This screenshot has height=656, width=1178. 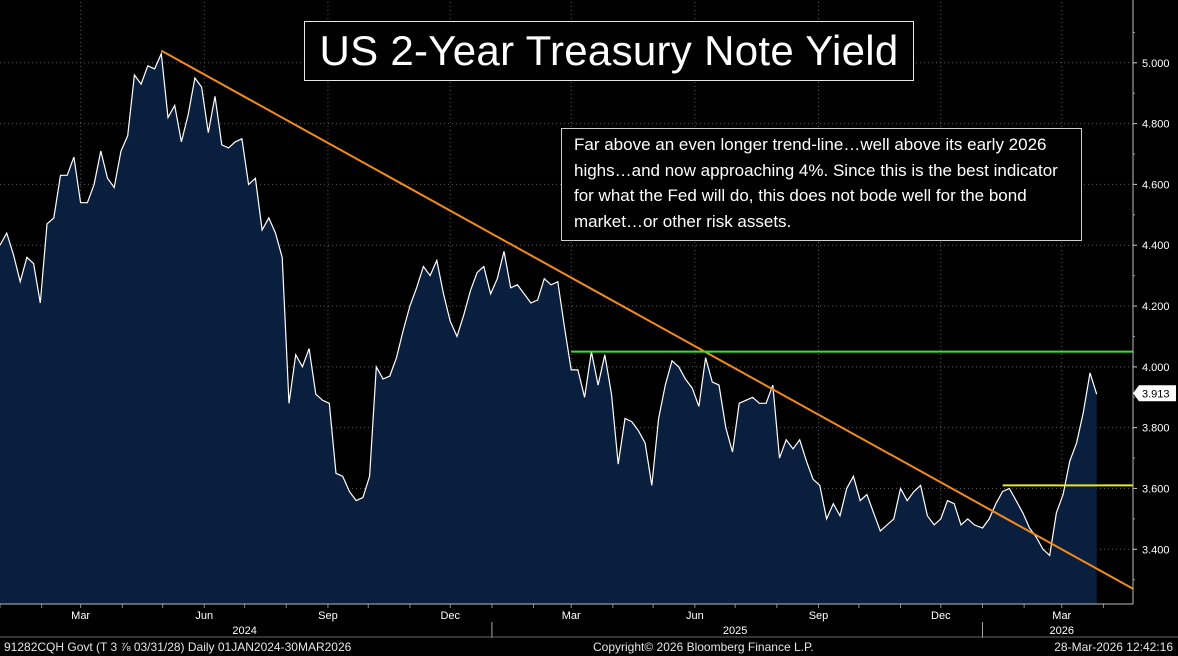 I want to click on y-tick-label: 3.400, so click(x=1156, y=550).